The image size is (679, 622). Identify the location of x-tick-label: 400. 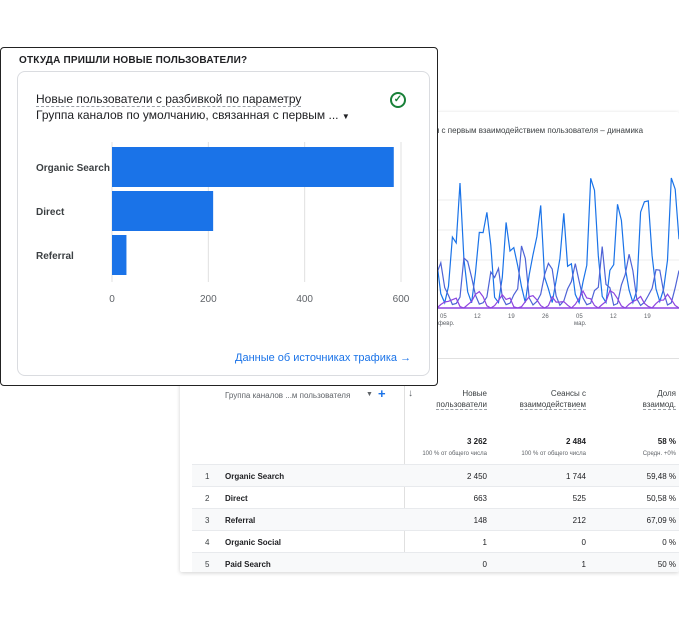
(304, 299).